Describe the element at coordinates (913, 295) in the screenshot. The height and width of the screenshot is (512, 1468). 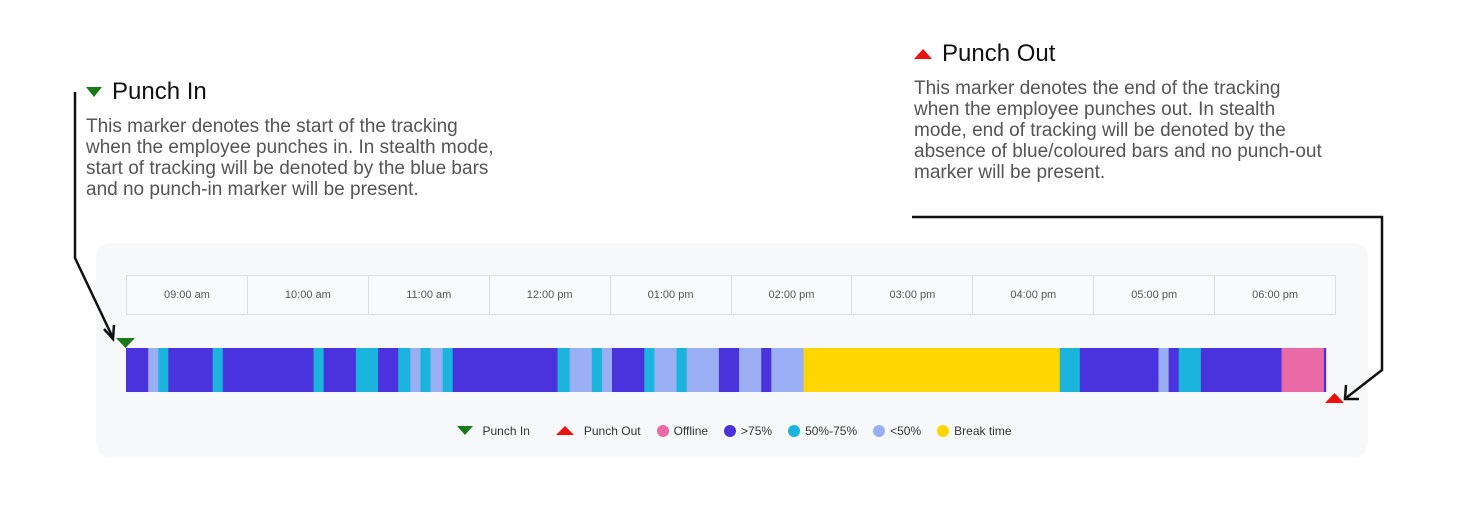
I see `axis-tick-label: 03:00 pm` at that location.